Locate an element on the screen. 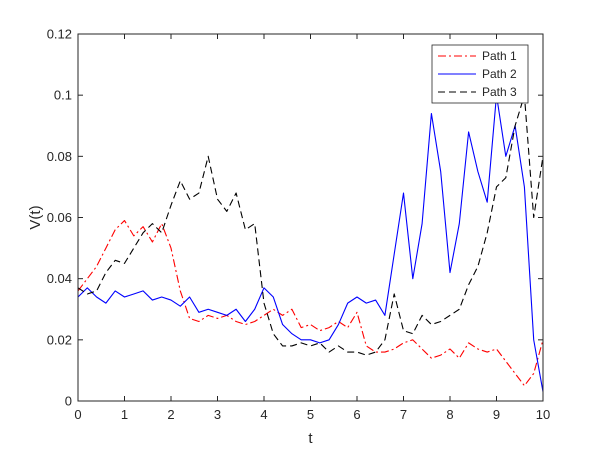 The height and width of the screenshot is (450, 600). y-tick-label: 0.02 is located at coordinates (59, 339).